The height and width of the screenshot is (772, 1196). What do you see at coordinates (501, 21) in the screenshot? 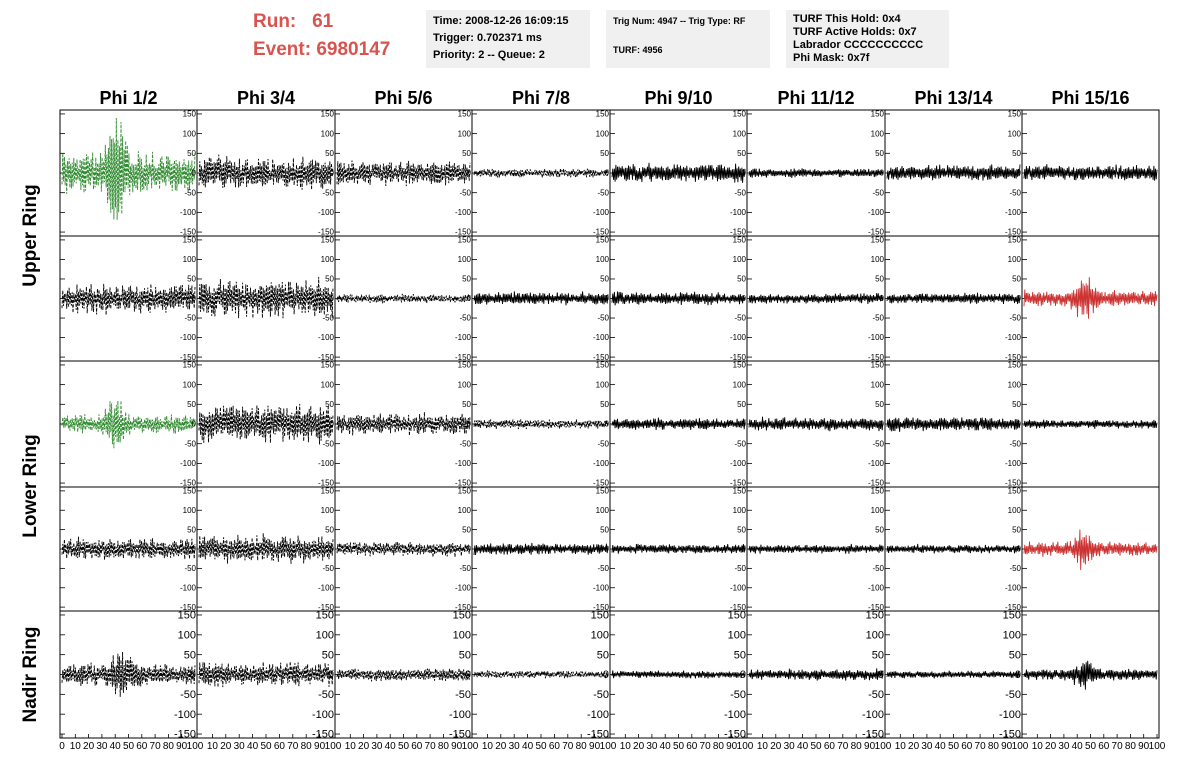
I see `time-text: Time: 2008-12-26 16:09:15` at bounding box center [501, 21].